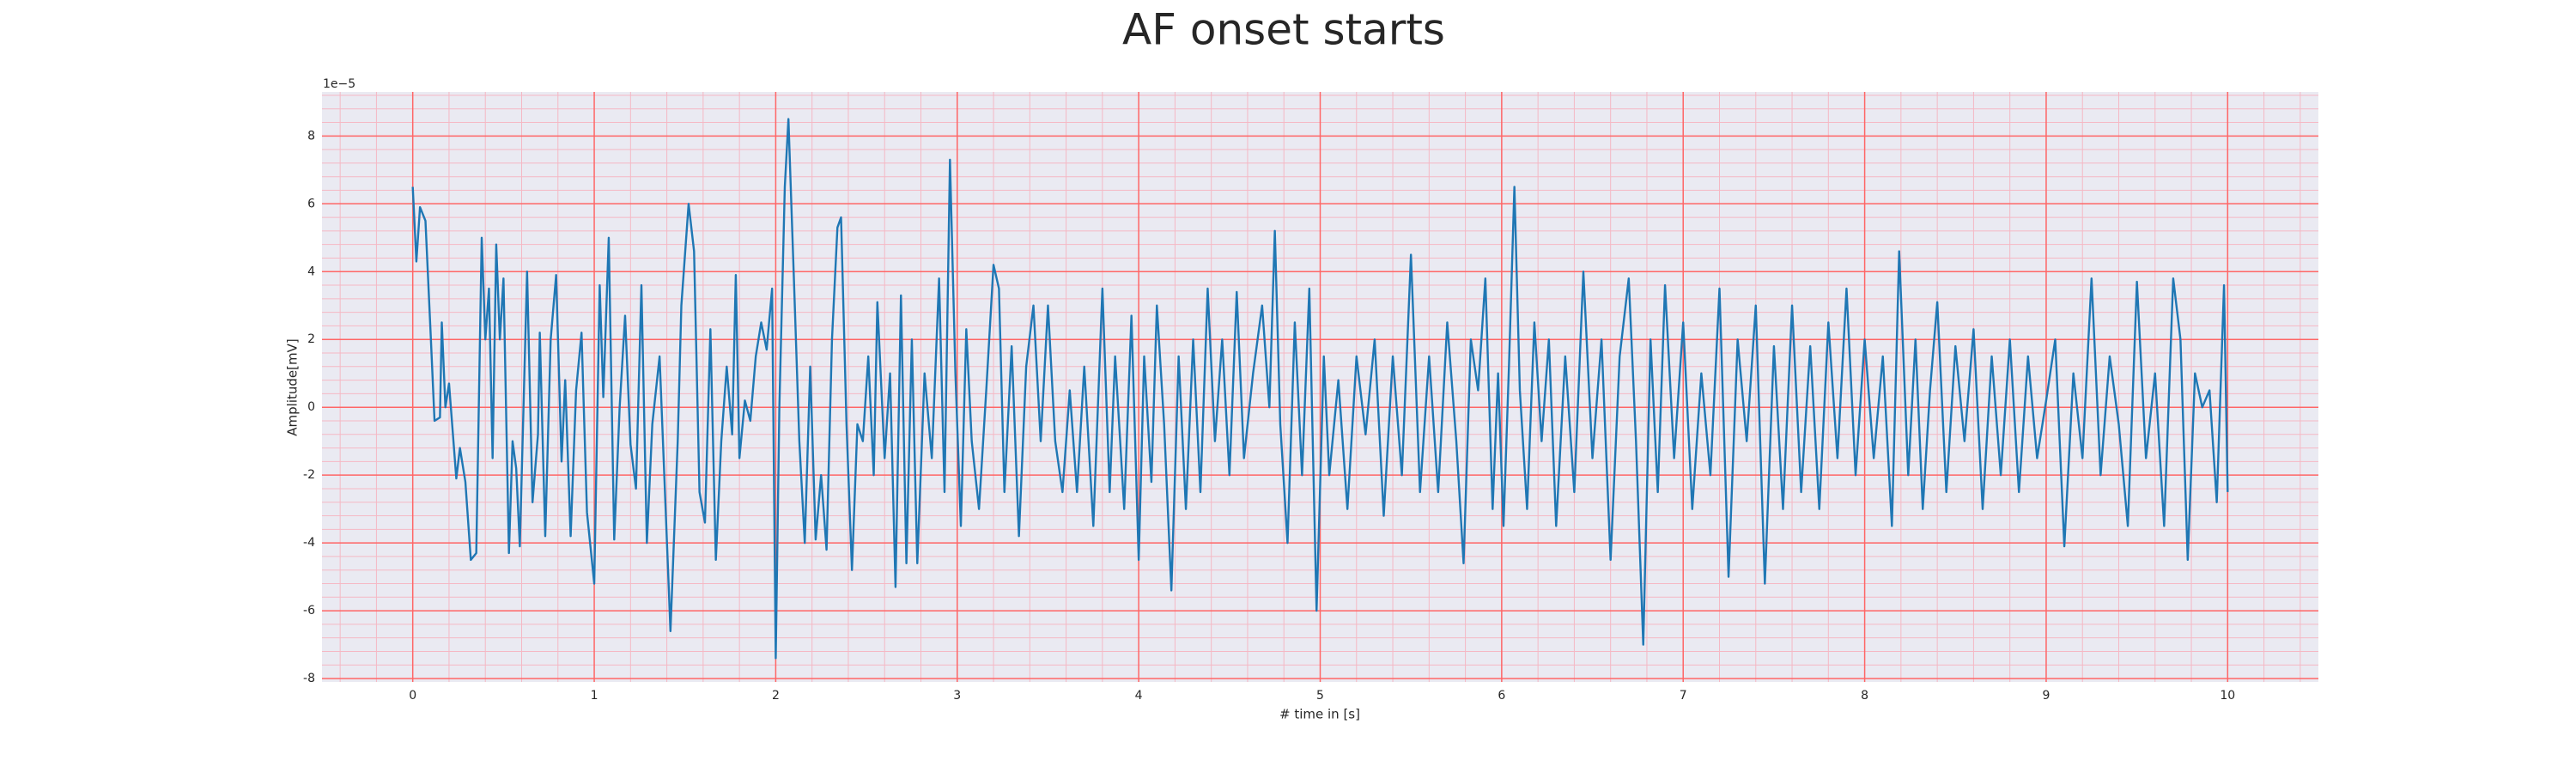 The height and width of the screenshot is (773, 2576). Describe the element at coordinates (309, 678) in the screenshot. I see `y-tick-label: -8` at that location.